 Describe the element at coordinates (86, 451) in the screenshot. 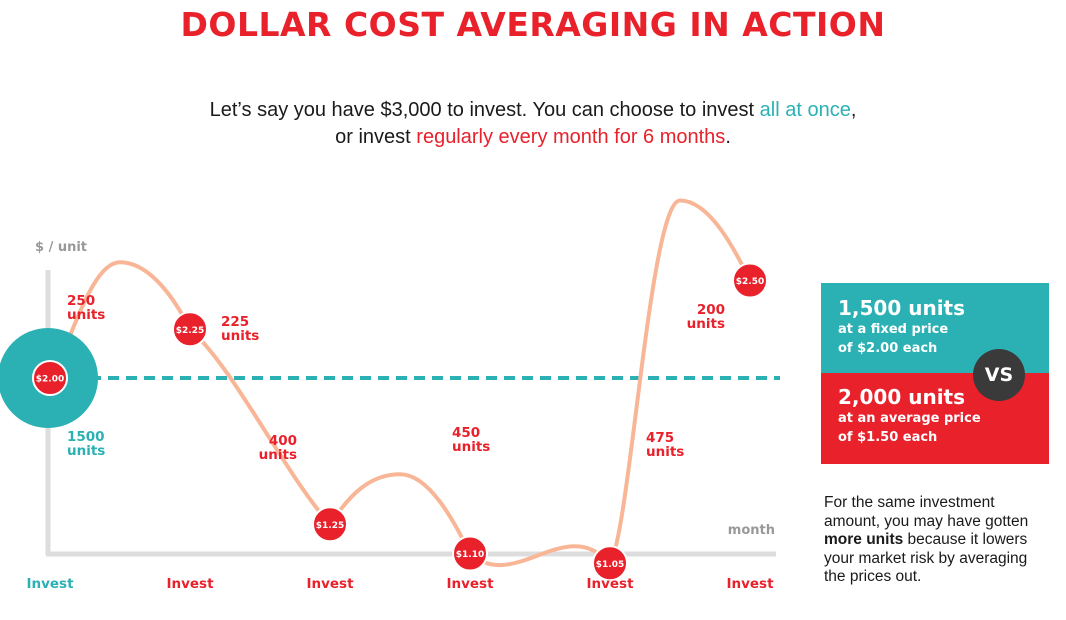

I see `lump-sum-units-word: units` at that location.